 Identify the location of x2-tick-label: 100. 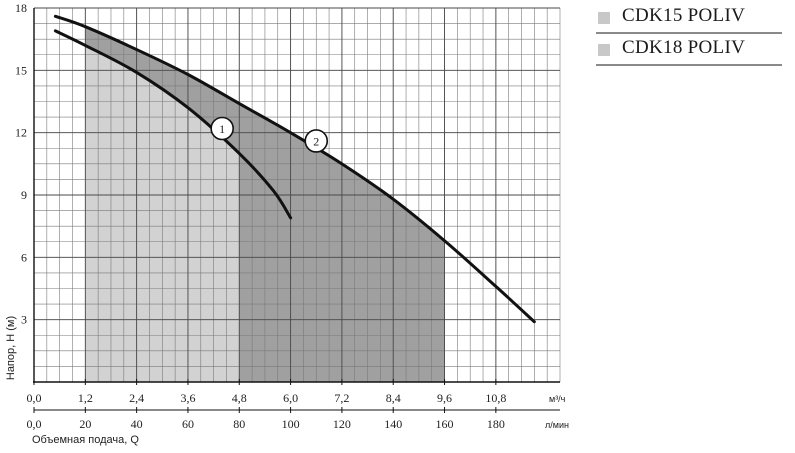
(291, 424).